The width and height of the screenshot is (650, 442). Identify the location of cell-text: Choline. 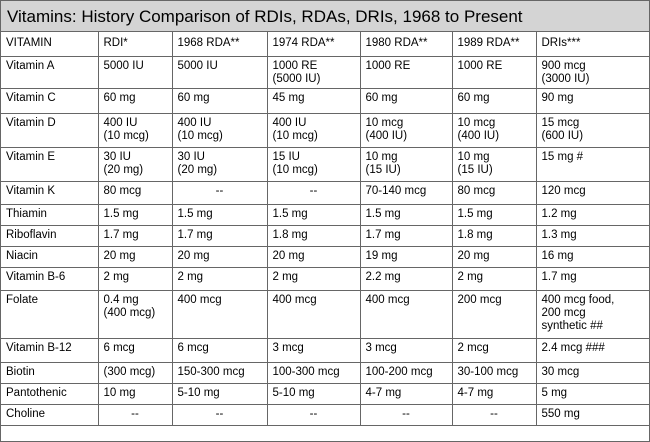
(25, 413).